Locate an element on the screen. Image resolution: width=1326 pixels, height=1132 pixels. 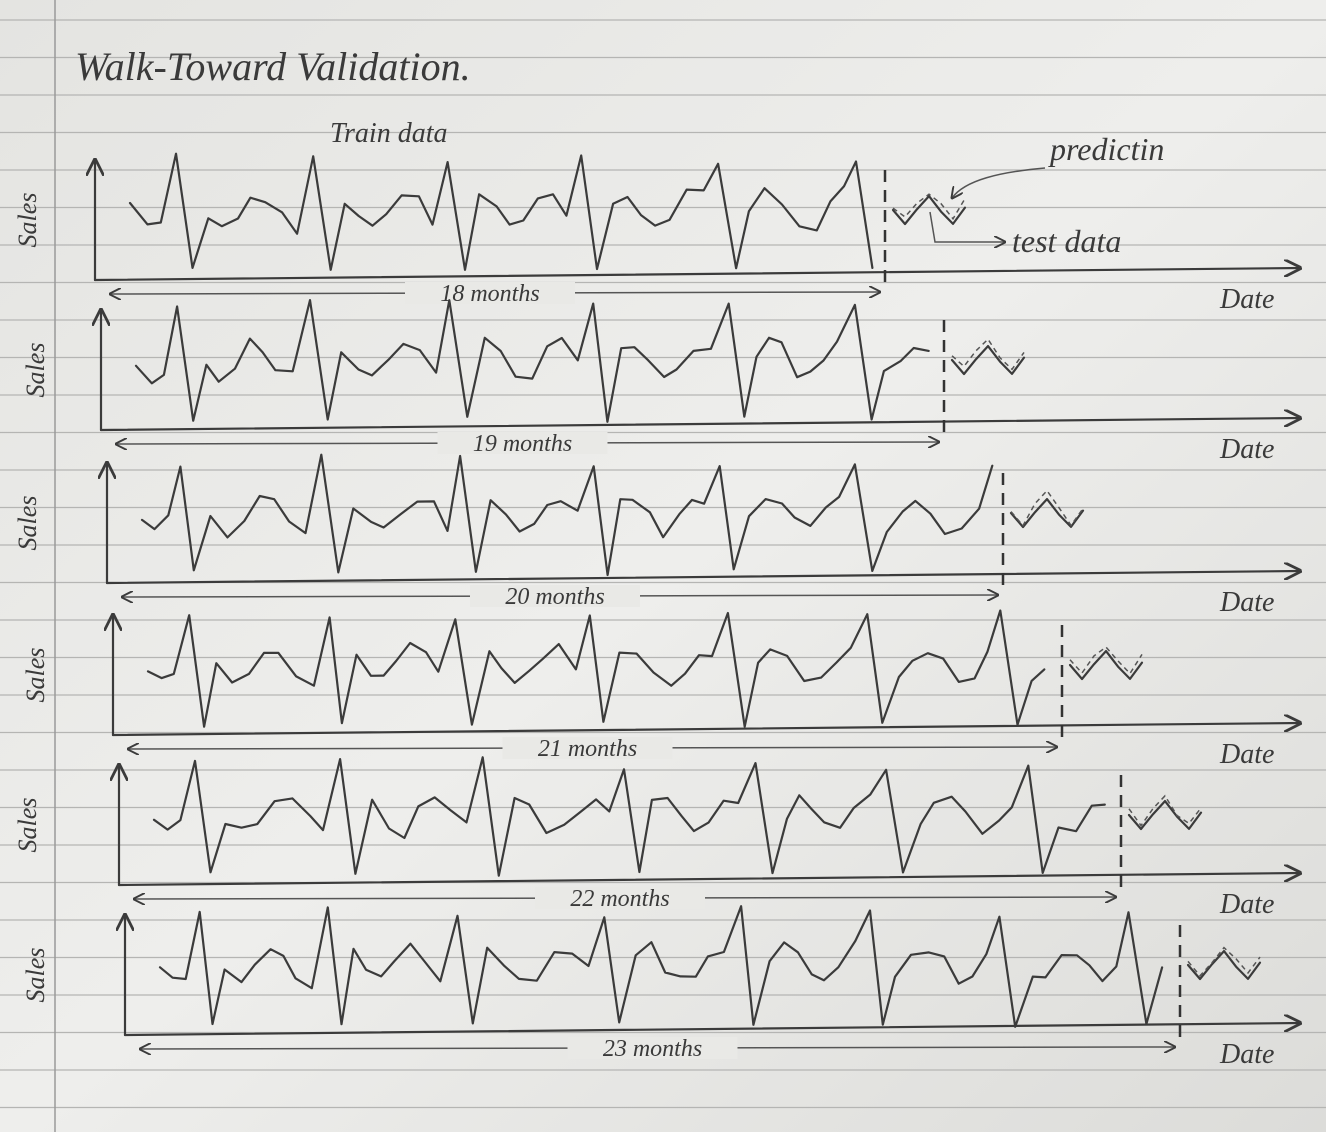
span-label: 19 months is located at coordinates (522, 444).